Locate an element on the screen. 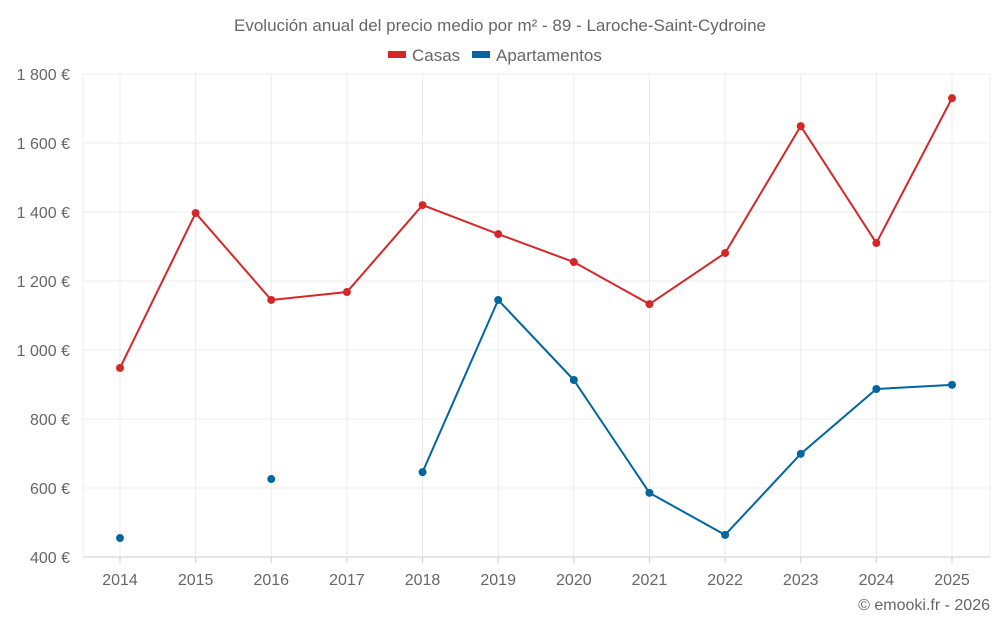 The height and width of the screenshot is (630, 1000). x-tick-label: 2025 is located at coordinates (952, 580).